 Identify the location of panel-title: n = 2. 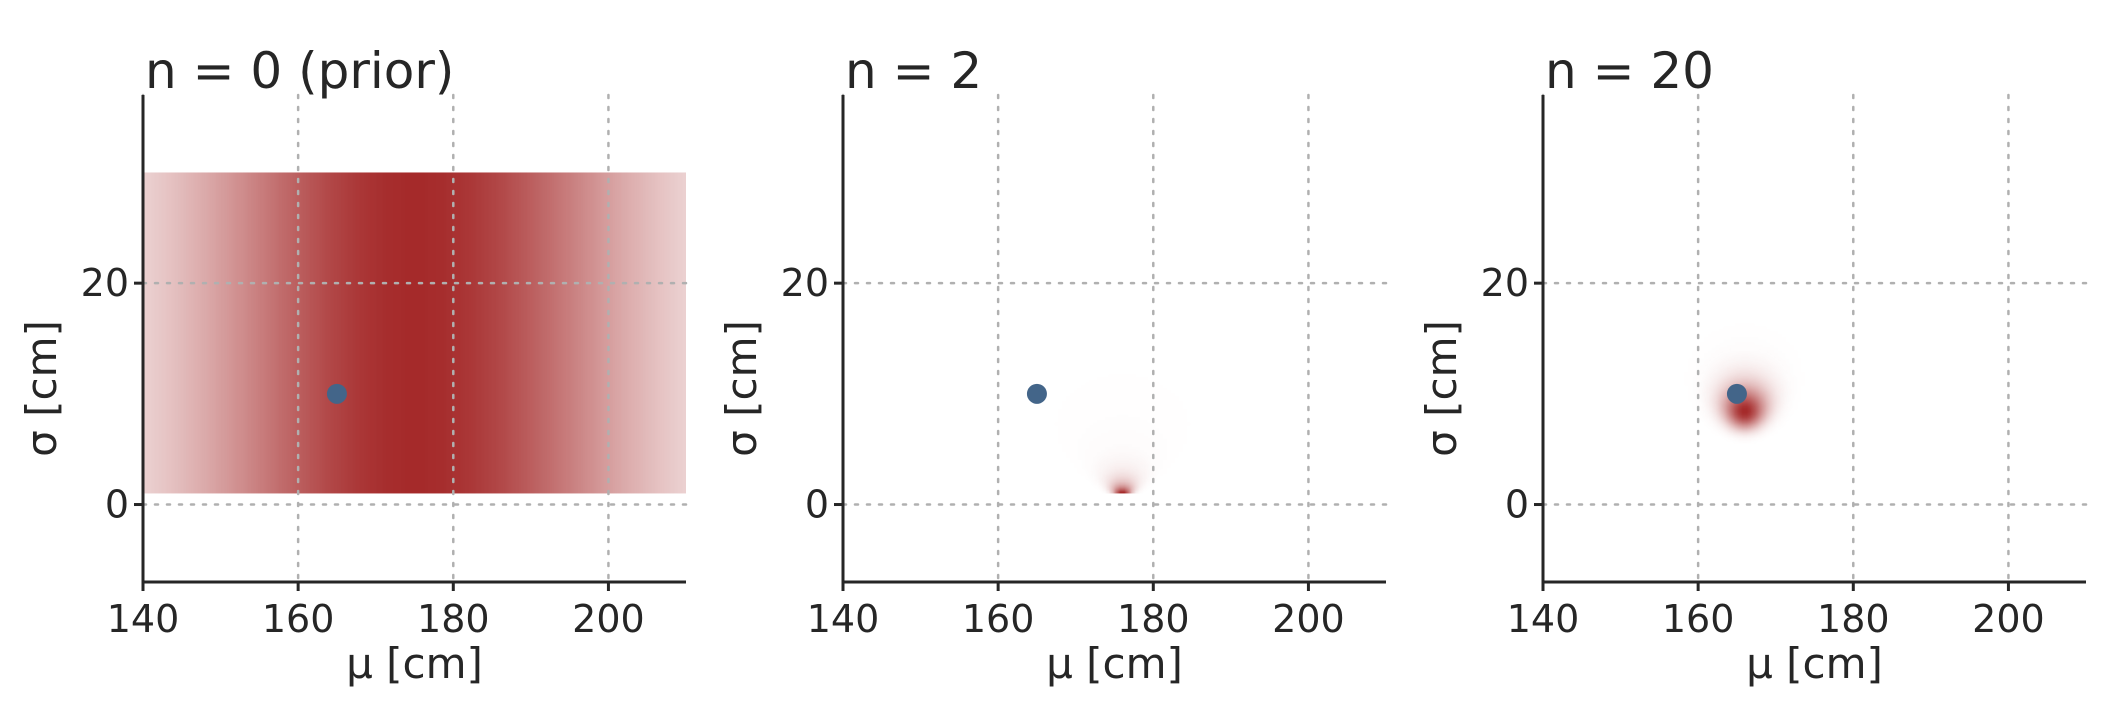
(913, 71).